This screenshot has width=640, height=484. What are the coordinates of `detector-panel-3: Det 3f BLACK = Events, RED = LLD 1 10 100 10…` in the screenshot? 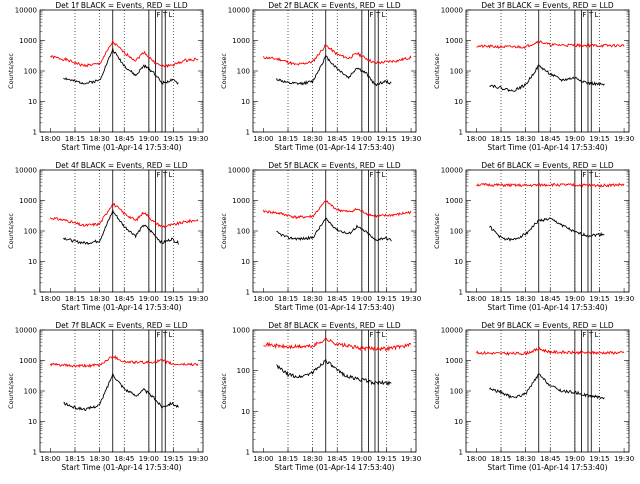 It's located at (532, 82).